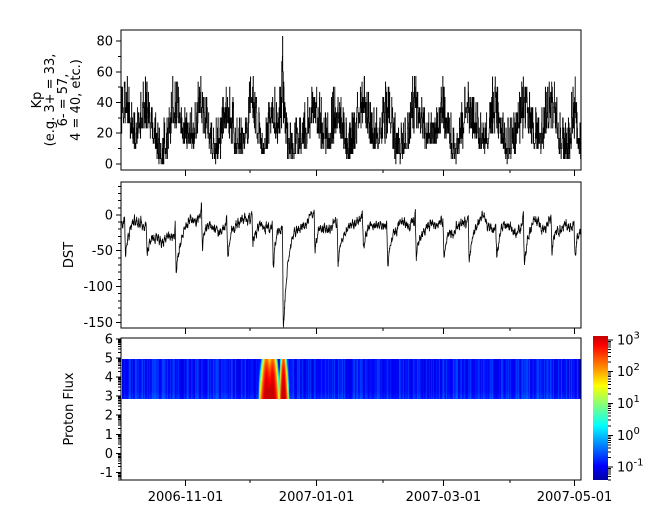 The width and height of the screenshot is (665, 523). What do you see at coordinates (109, 164) in the screenshot?
I see `kp-ytick-label: 0` at bounding box center [109, 164].